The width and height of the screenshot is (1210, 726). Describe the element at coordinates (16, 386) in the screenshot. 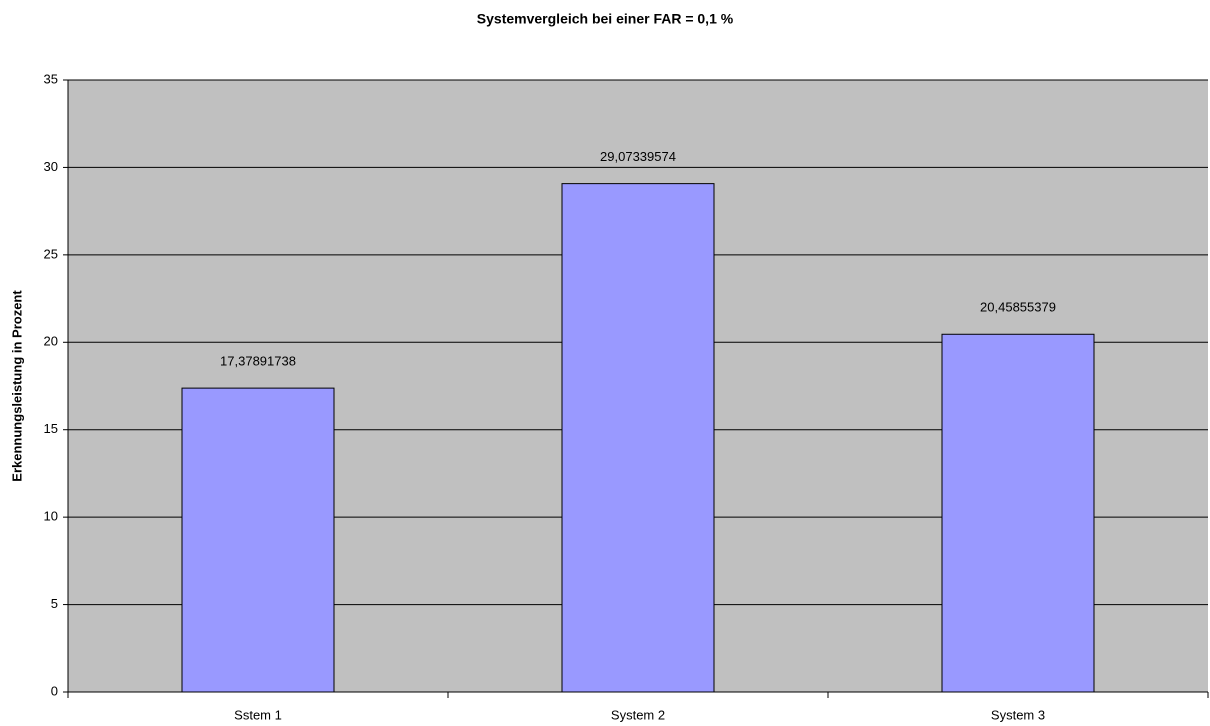

I see `y-axis-label: Erkennungsleistung in Prozent` at that location.